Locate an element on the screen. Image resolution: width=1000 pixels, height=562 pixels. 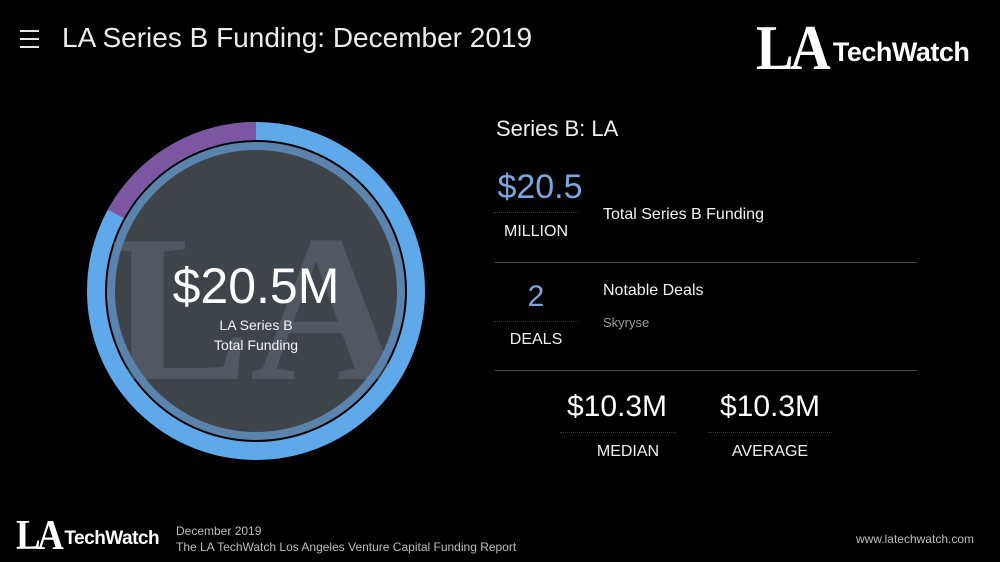
logo-techwatch-text: TechWatch is located at coordinates (901, 52).